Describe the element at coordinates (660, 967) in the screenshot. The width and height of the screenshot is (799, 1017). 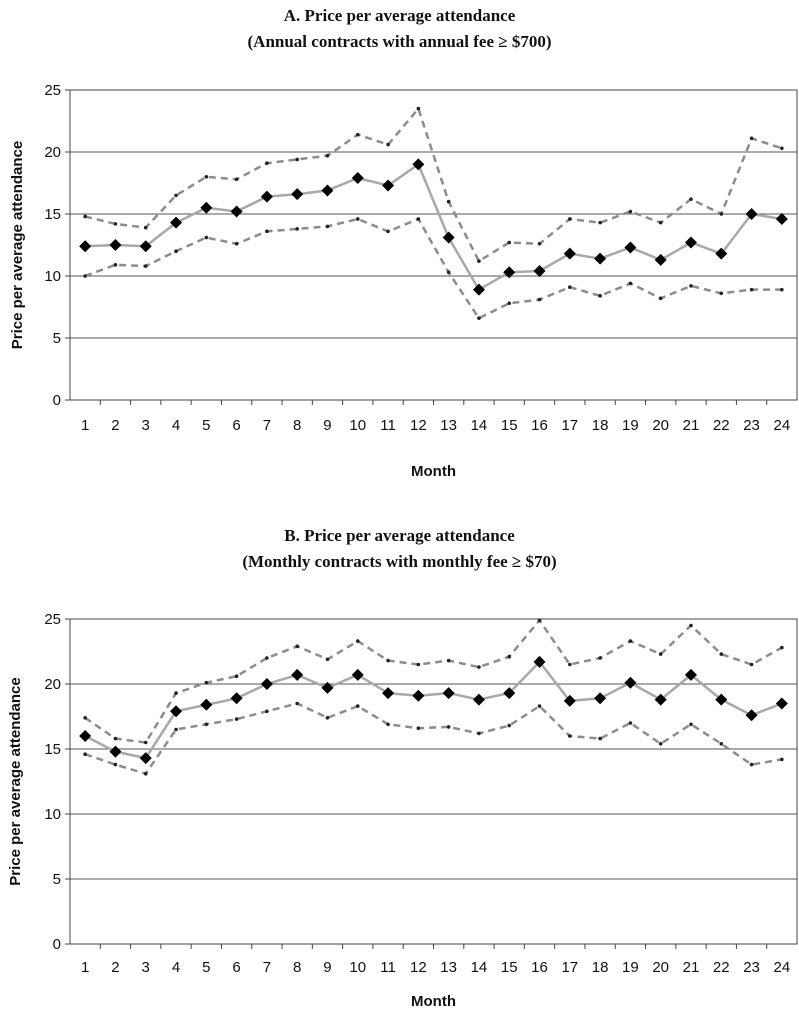
I see `x-tick-label: 20` at that location.